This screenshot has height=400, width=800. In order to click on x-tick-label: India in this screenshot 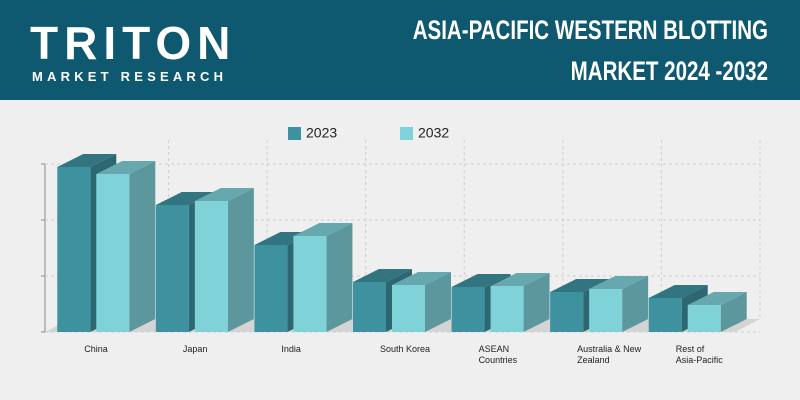, I will do `click(291, 349)`.